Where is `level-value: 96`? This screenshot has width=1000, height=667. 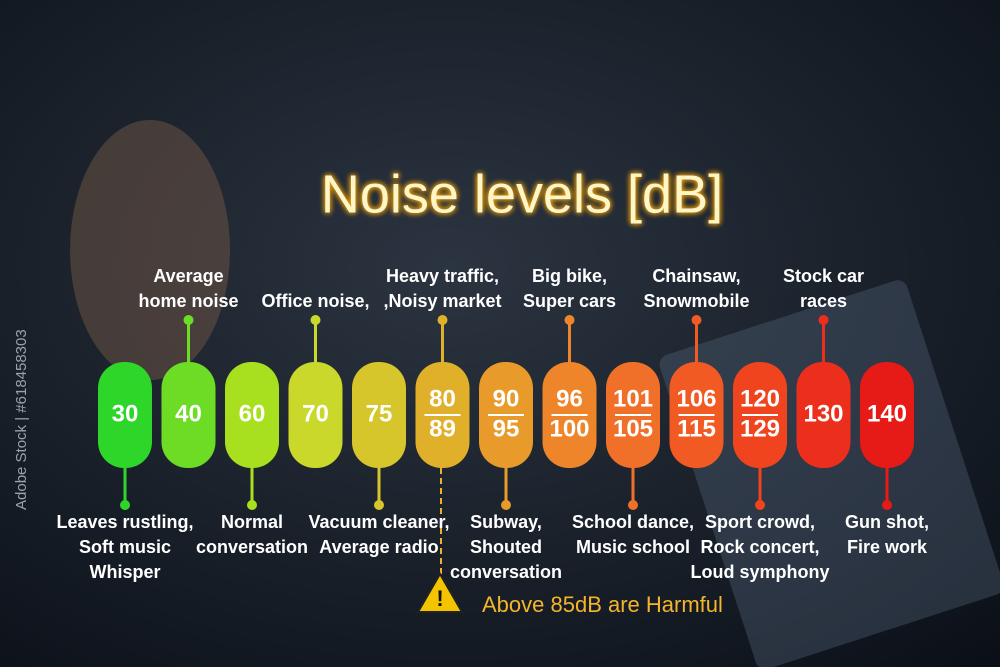 level-value: 96 is located at coordinates (569, 398).